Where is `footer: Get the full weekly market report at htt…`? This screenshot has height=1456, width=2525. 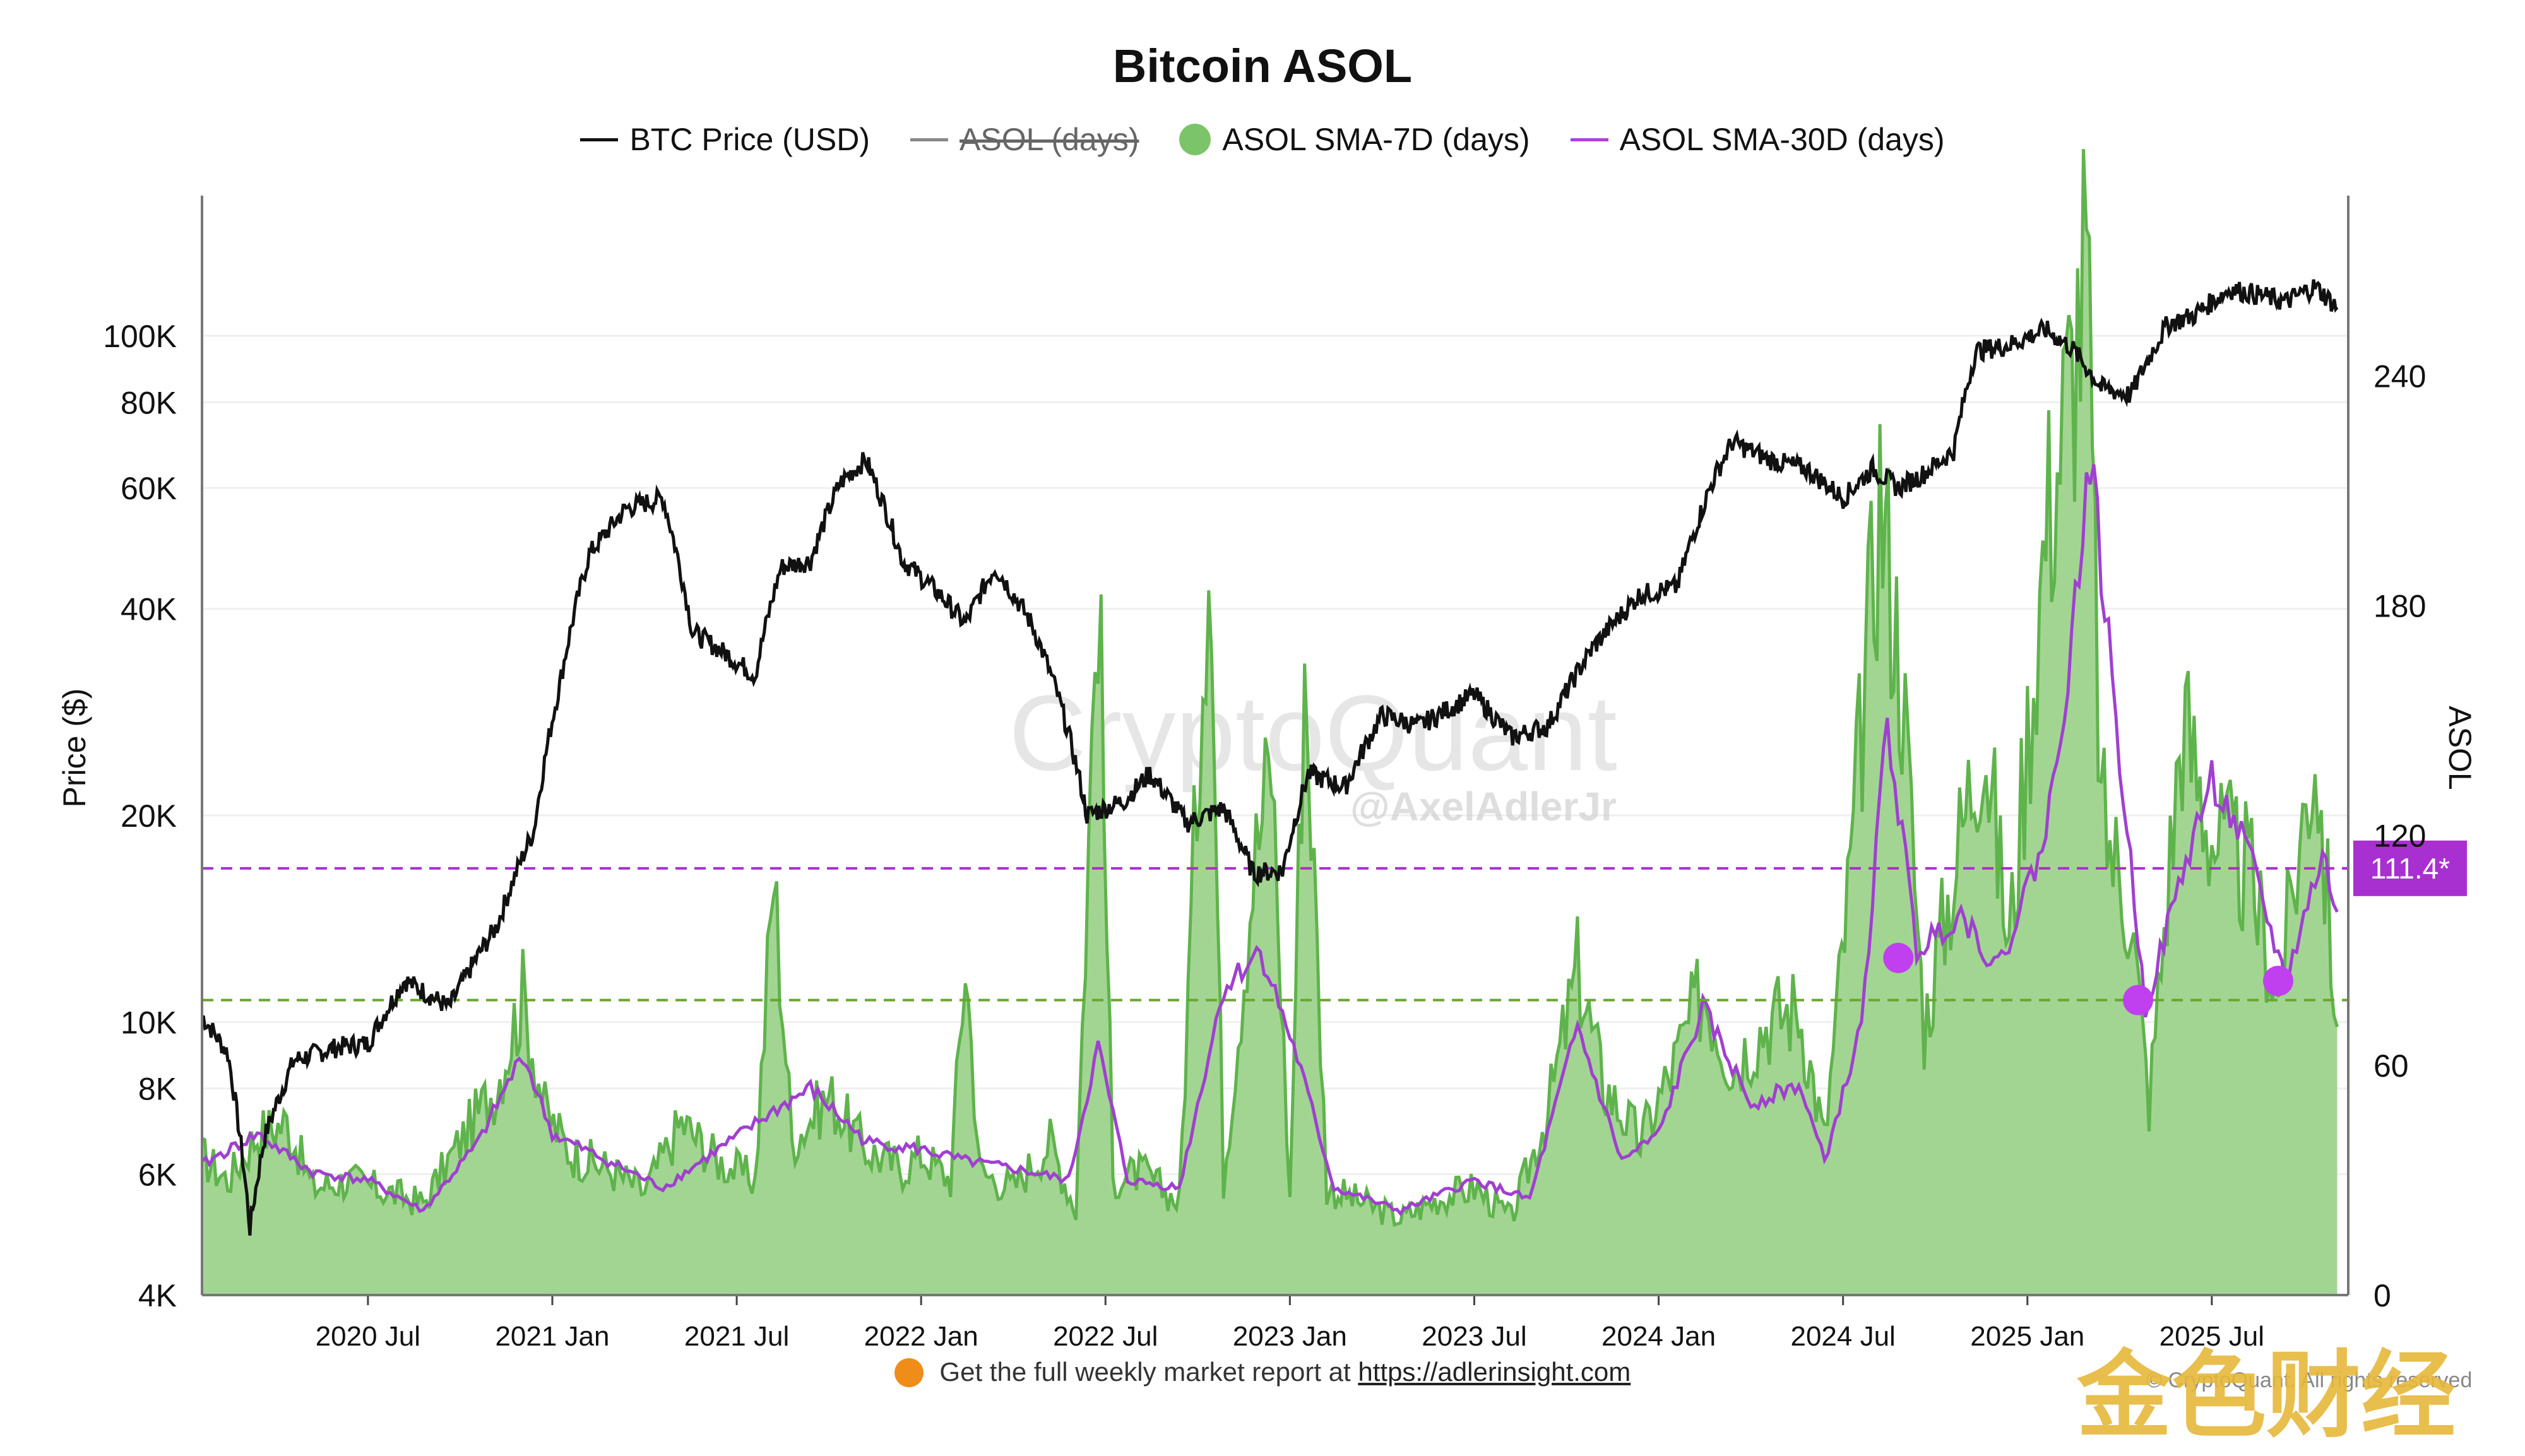
footer: Get the full weekly market report at htt… is located at coordinates (1262, 1372).